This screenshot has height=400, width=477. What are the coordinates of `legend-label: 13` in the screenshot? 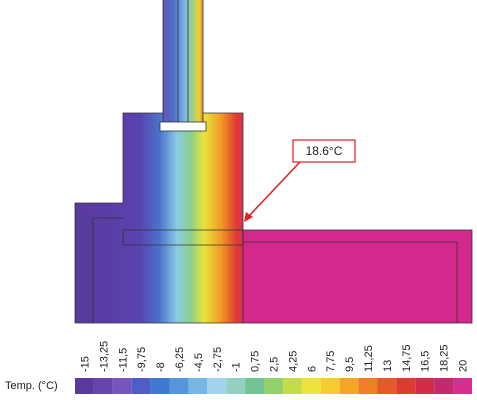 It's located at (388, 366).